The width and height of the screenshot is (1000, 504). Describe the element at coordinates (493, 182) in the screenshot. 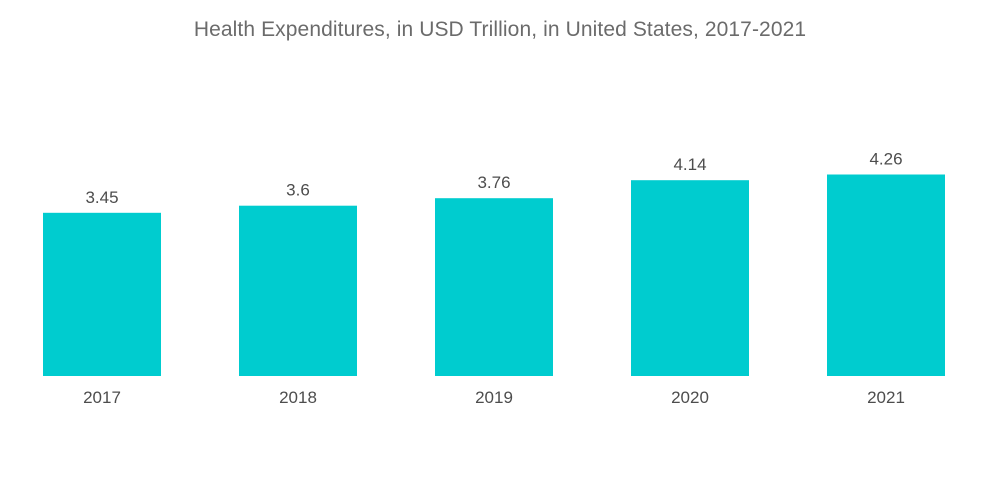

I see `bar-value-label-2019: 3.76` at that location.